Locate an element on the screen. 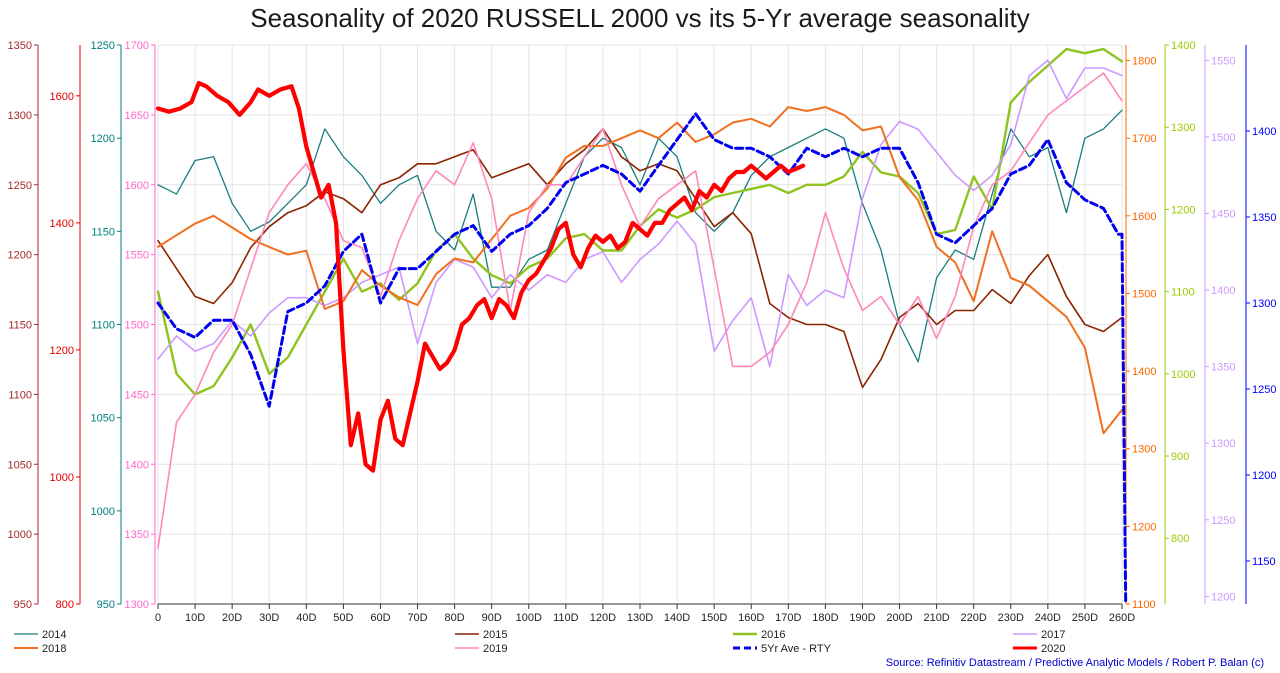 Image resolution: width=1280 pixels, height=673 pixels. x-tick-label: 170D is located at coordinates (788, 618).